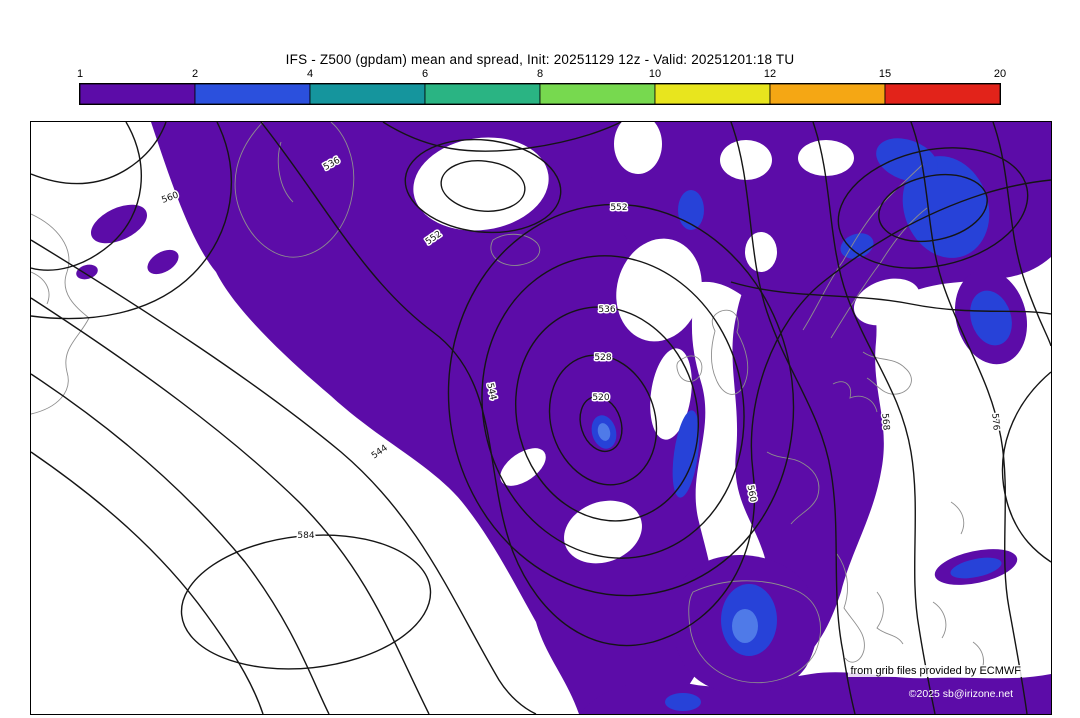  What do you see at coordinates (195, 74) in the screenshot?
I see `colorbar-tick: 2` at bounding box center [195, 74].